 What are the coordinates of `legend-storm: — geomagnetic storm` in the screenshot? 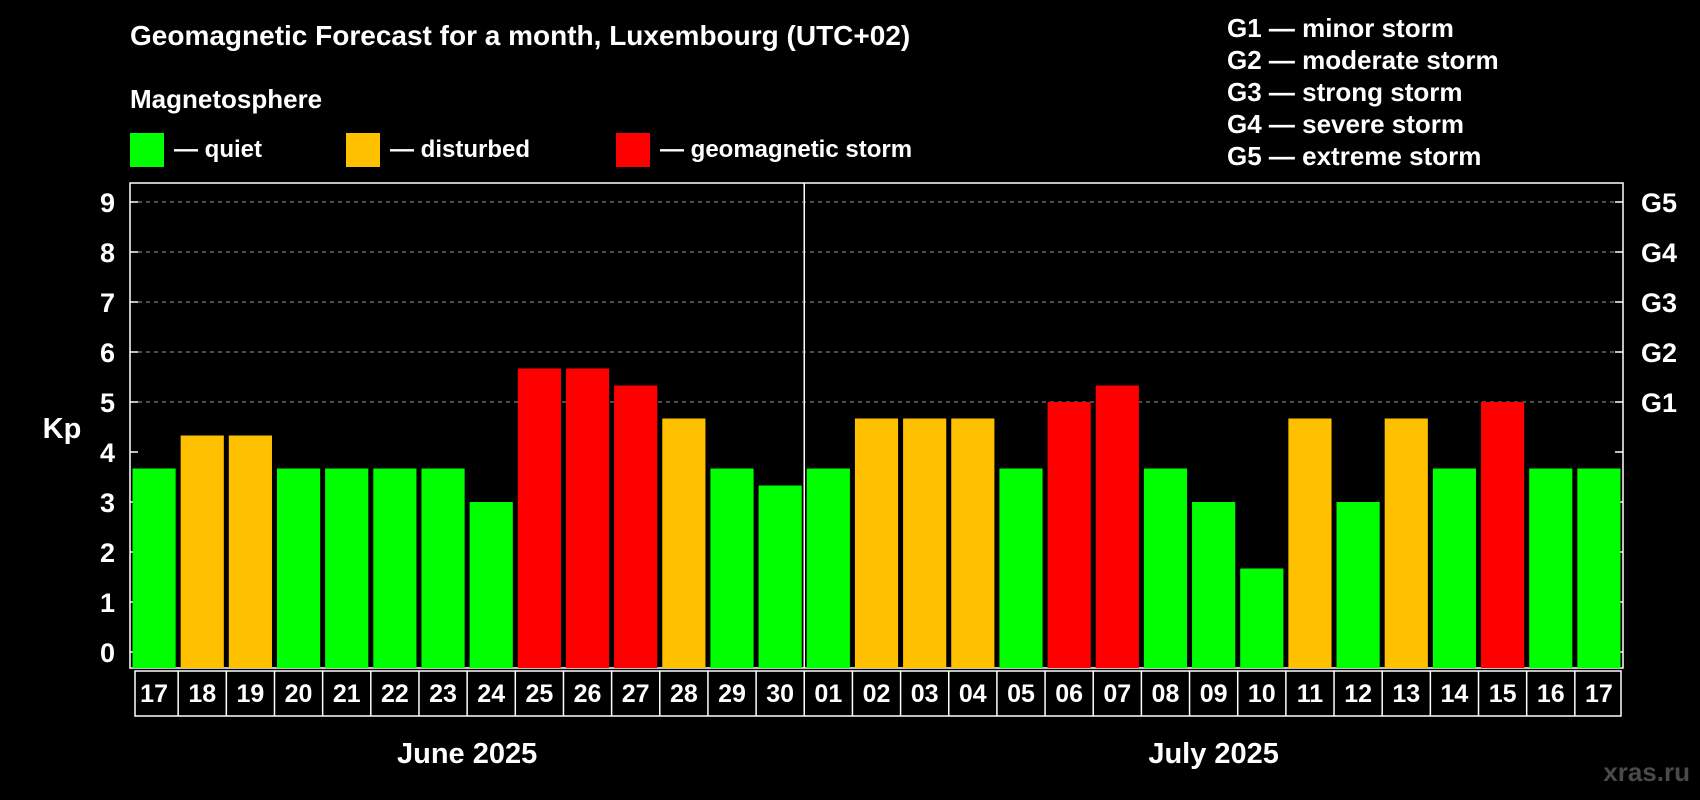 It's located at (764, 150).